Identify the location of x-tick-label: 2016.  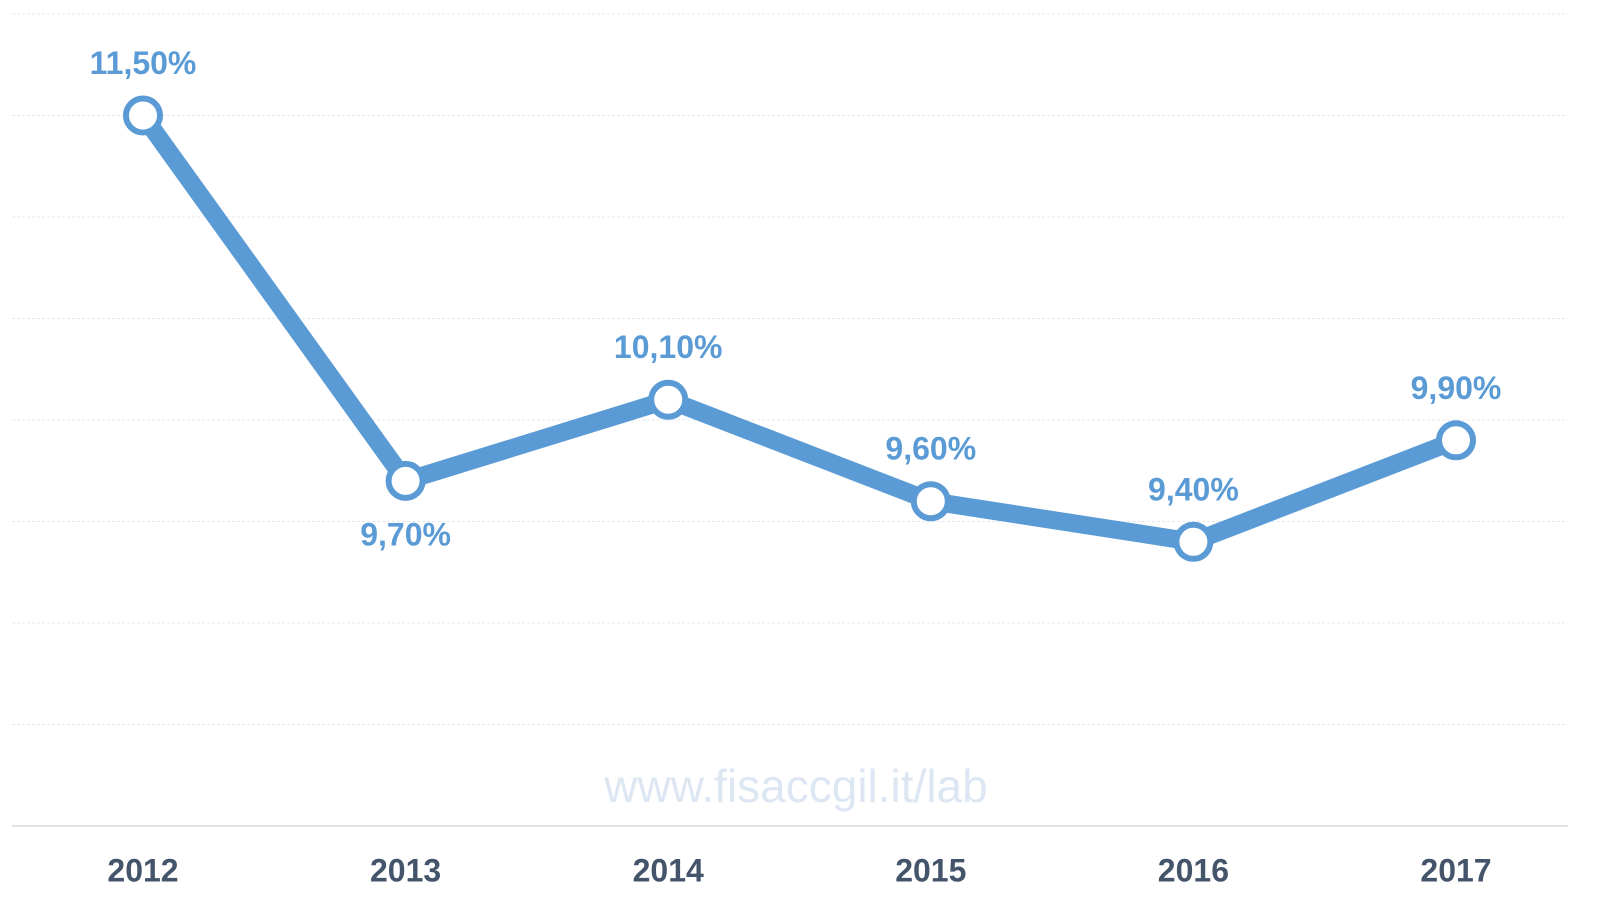
(1193, 870).